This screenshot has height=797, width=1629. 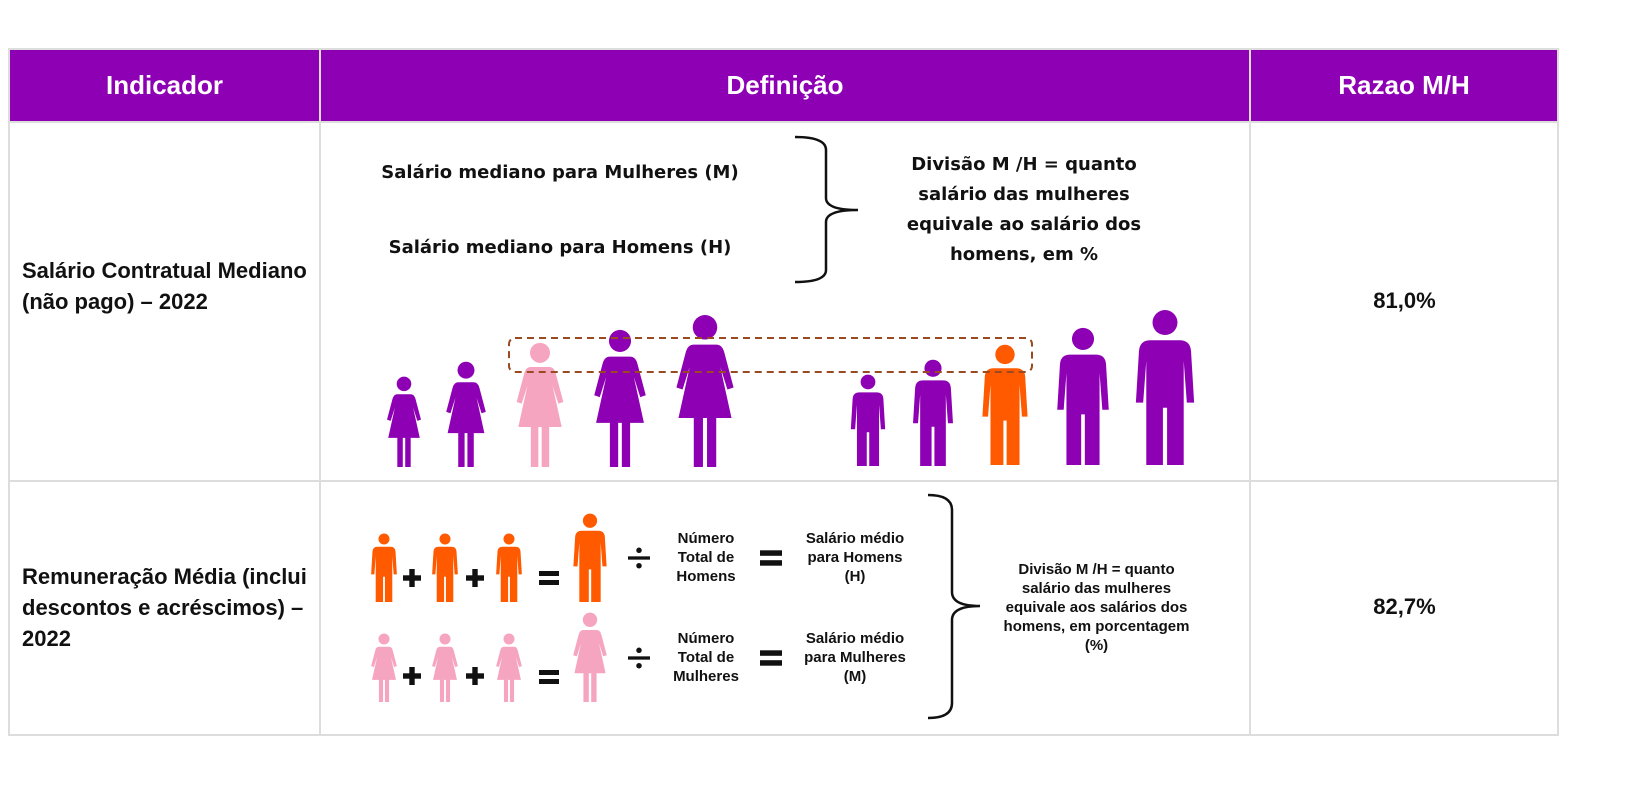 I want to click on definition-text: Salário mediano para Homens (H), so click(x=560, y=247).